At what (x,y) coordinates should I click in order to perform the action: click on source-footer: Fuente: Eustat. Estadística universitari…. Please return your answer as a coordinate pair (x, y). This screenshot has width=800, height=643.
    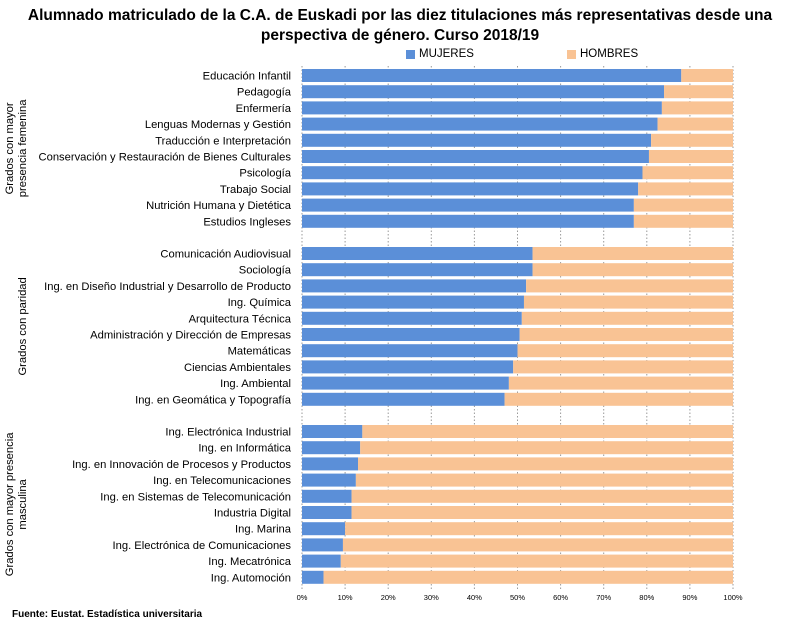
    Looking at the image, I should click on (107, 614).